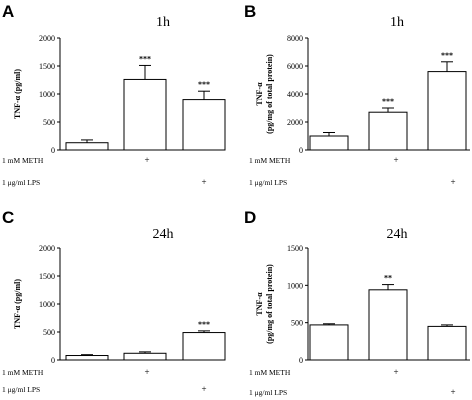  What do you see at coordinates (8, 11) in the screenshot?
I see `panel-letter: A` at bounding box center [8, 11].